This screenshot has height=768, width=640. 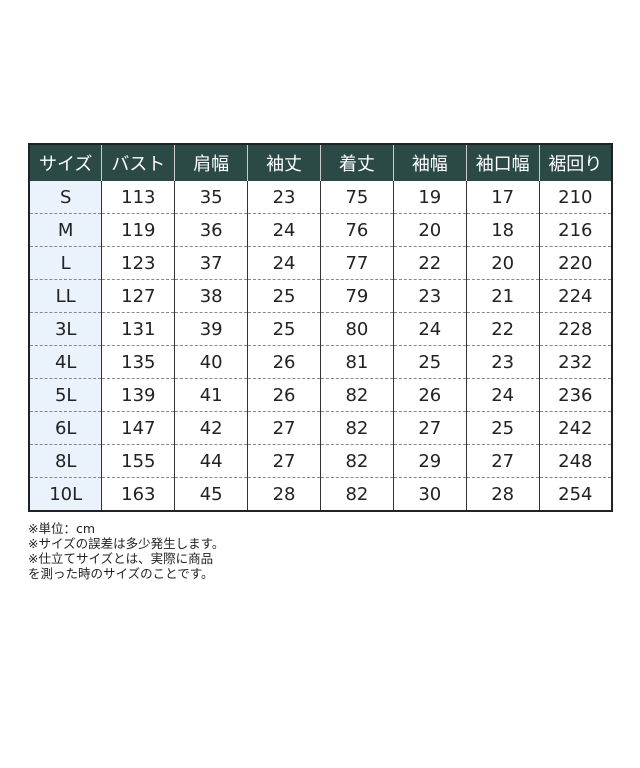 What do you see at coordinates (211, 162) in the screenshot?
I see `column-header: 肩幅` at bounding box center [211, 162].